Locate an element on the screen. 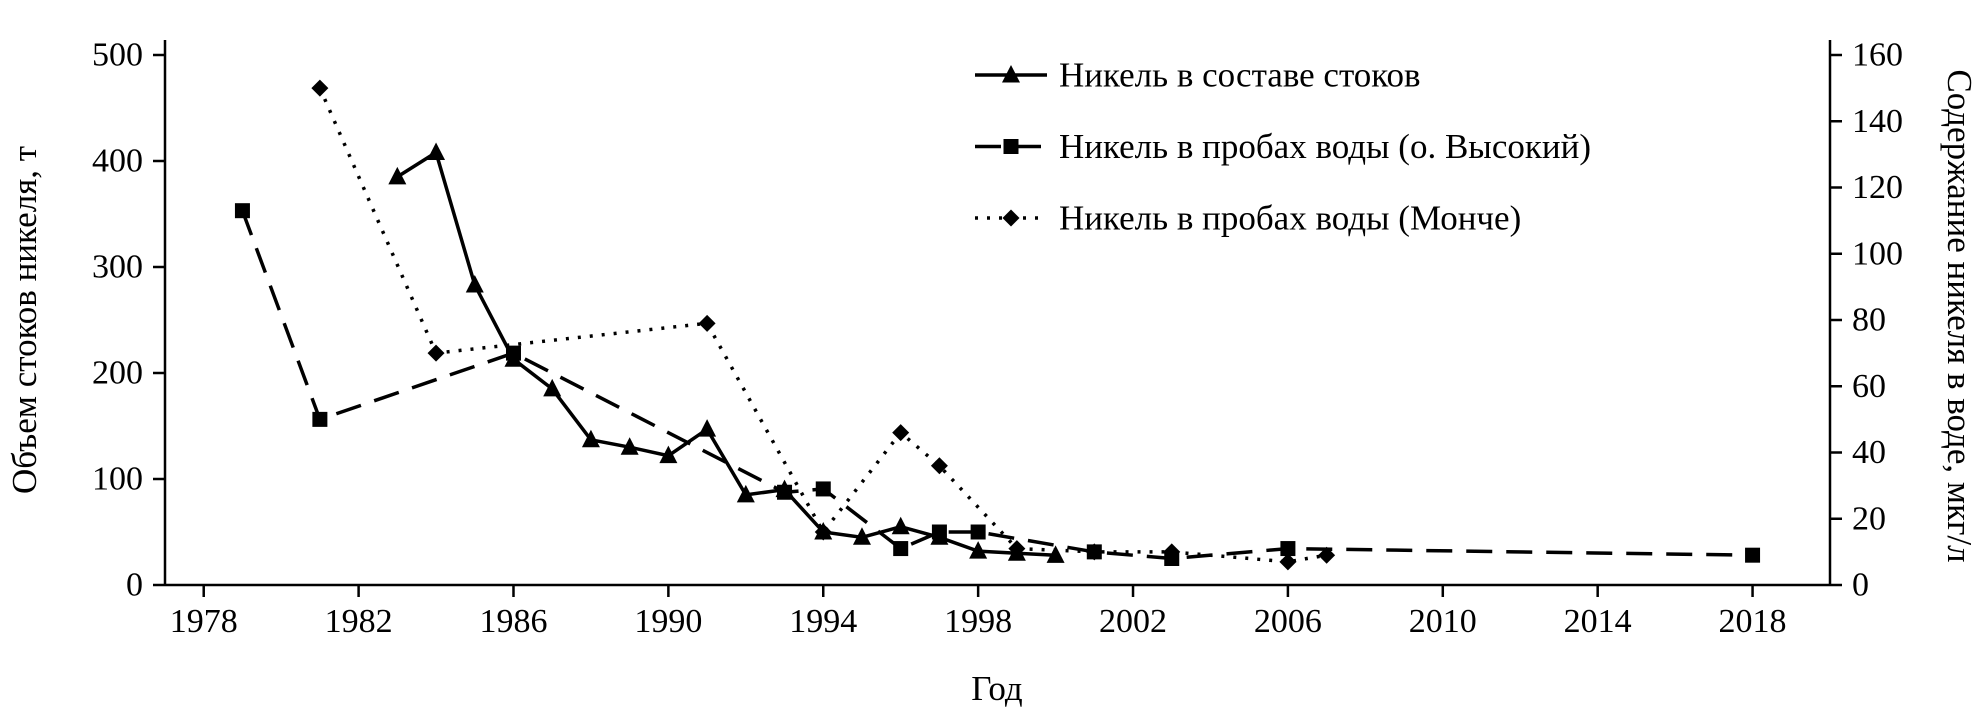  x-axis-title: Год is located at coordinates (997, 688).